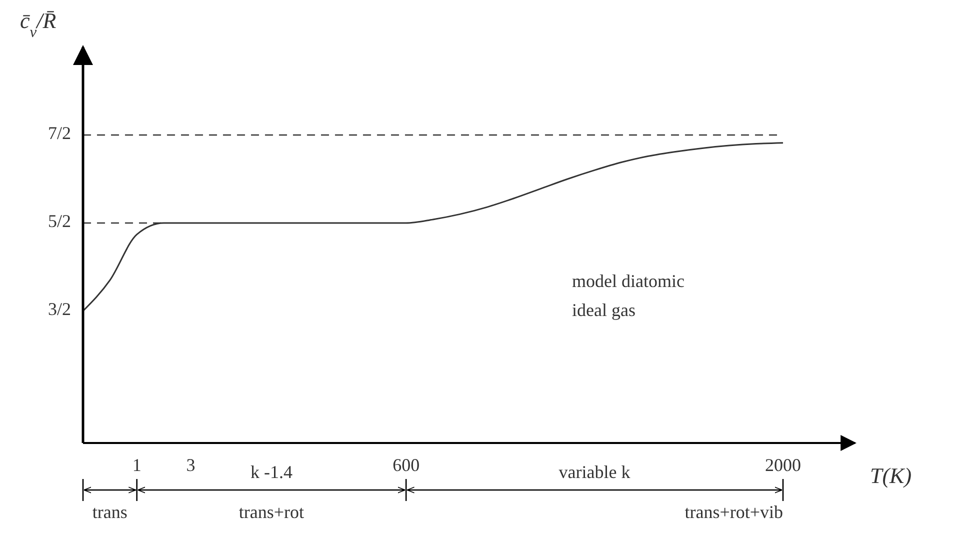  What do you see at coordinates (783, 465) in the screenshot?
I see `x-tick-label: 2000` at bounding box center [783, 465].